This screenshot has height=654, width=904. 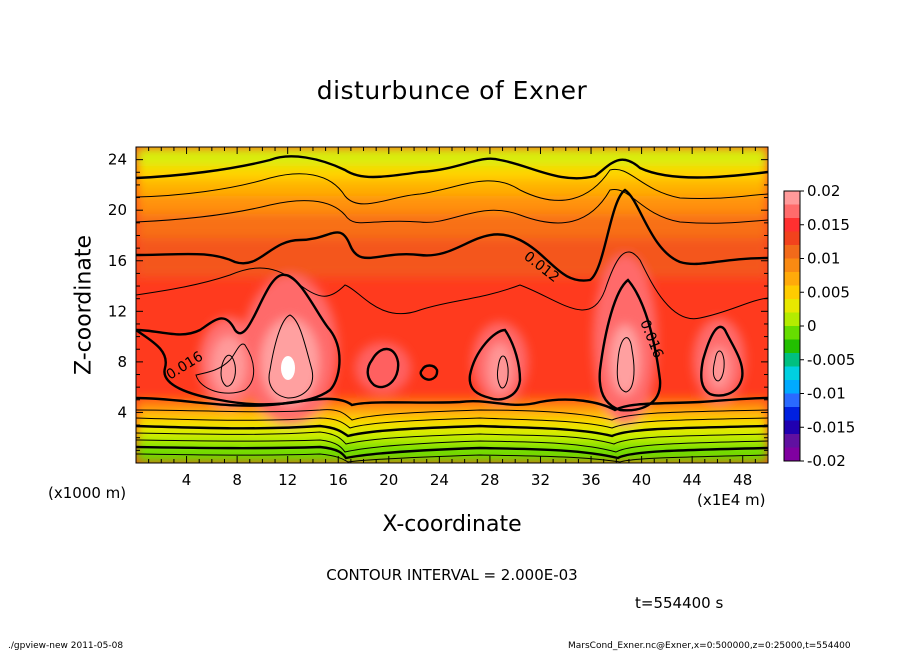 I want to click on colorbar-tick-label: -0.015, so click(x=831, y=427).